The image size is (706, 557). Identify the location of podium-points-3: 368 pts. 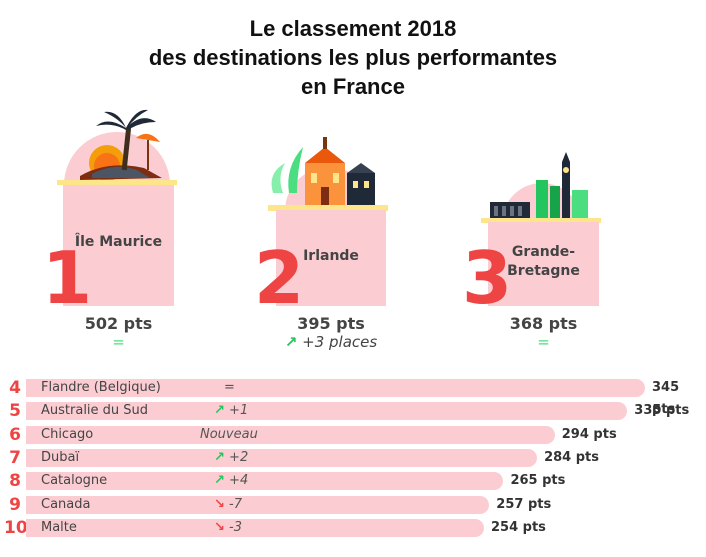
(543, 323).